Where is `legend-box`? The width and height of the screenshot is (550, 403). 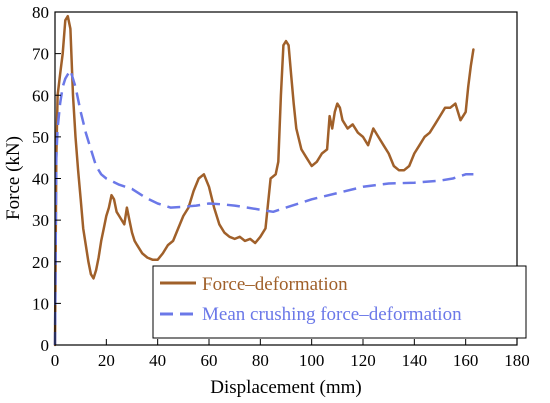 legend-box is located at coordinates (339, 302).